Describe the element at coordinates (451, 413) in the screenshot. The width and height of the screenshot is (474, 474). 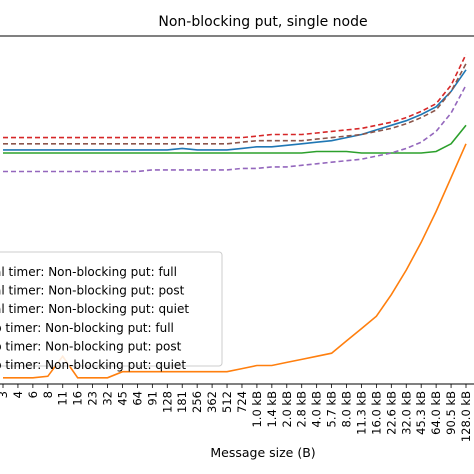
I see `x-tick-label: 90.5 kB` at that location.